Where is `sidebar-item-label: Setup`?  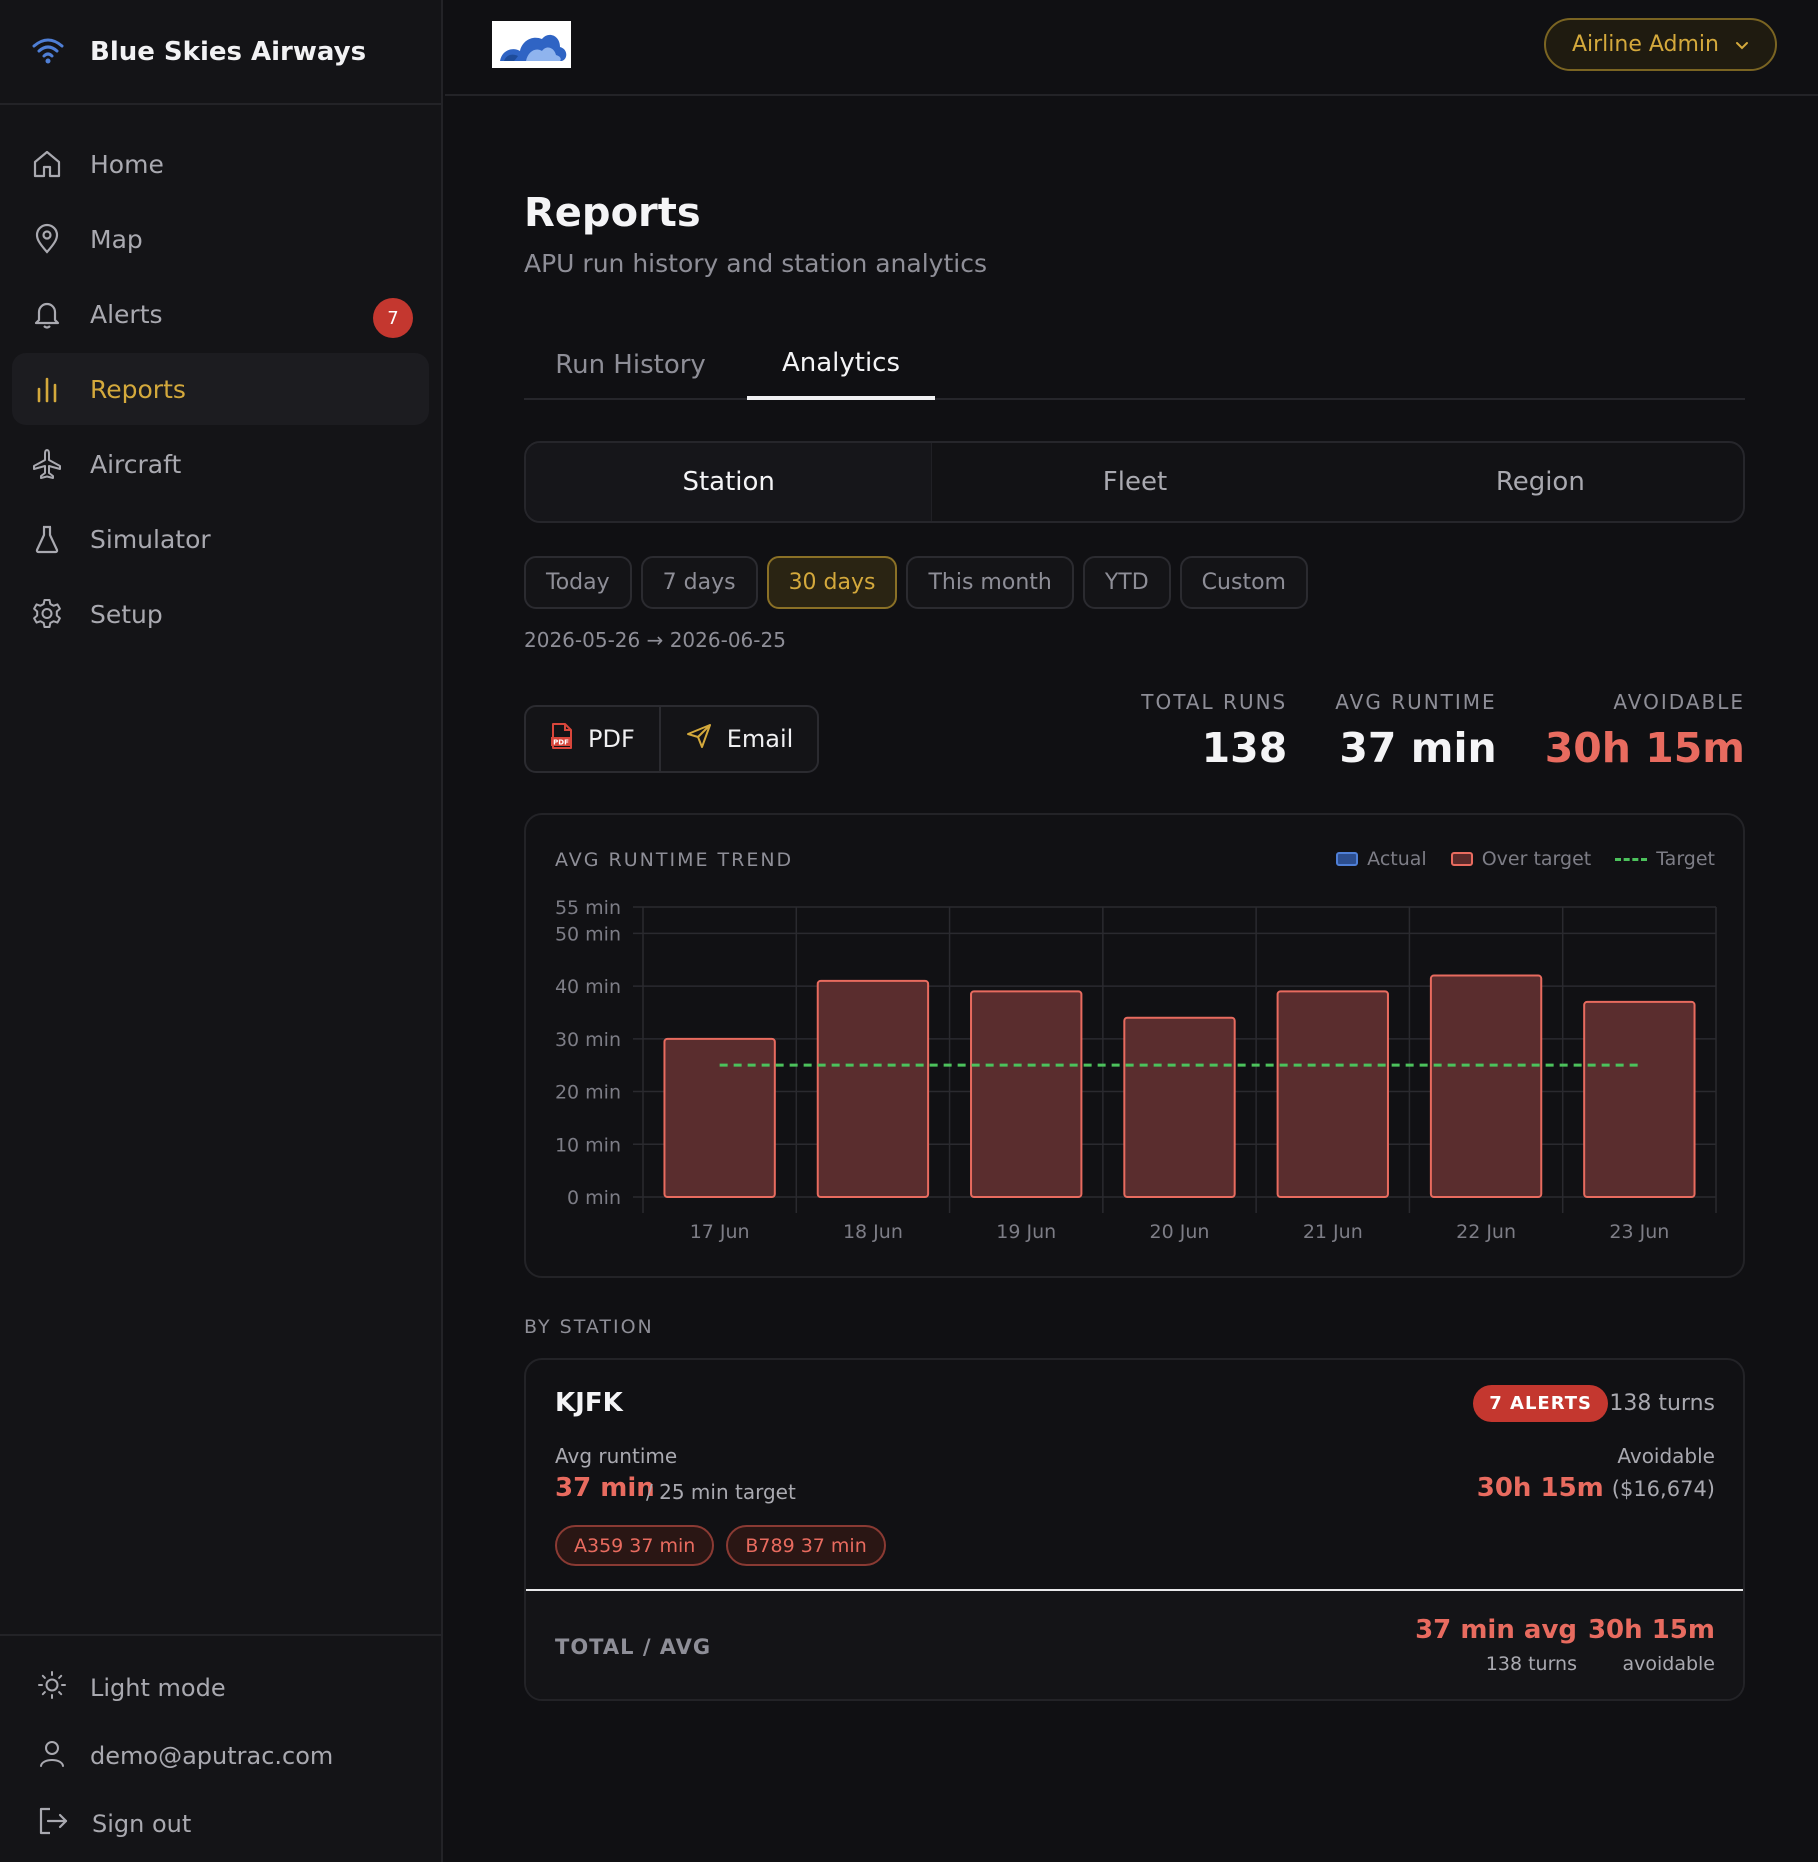 sidebar-item-label: Setup is located at coordinates (126, 614).